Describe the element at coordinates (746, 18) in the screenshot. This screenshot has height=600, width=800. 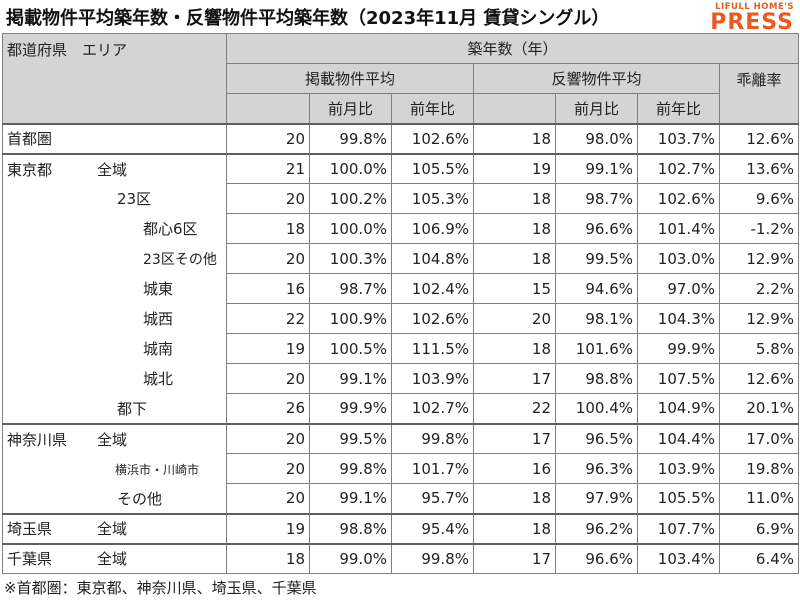
I see `brand-logo: LIFULL HOME'S PRESS` at that location.